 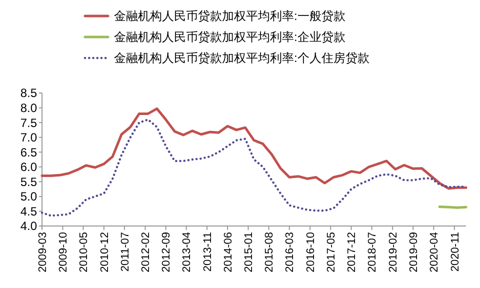 I want to click on x-tick-label: 2019-02, so click(x=393, y=252).